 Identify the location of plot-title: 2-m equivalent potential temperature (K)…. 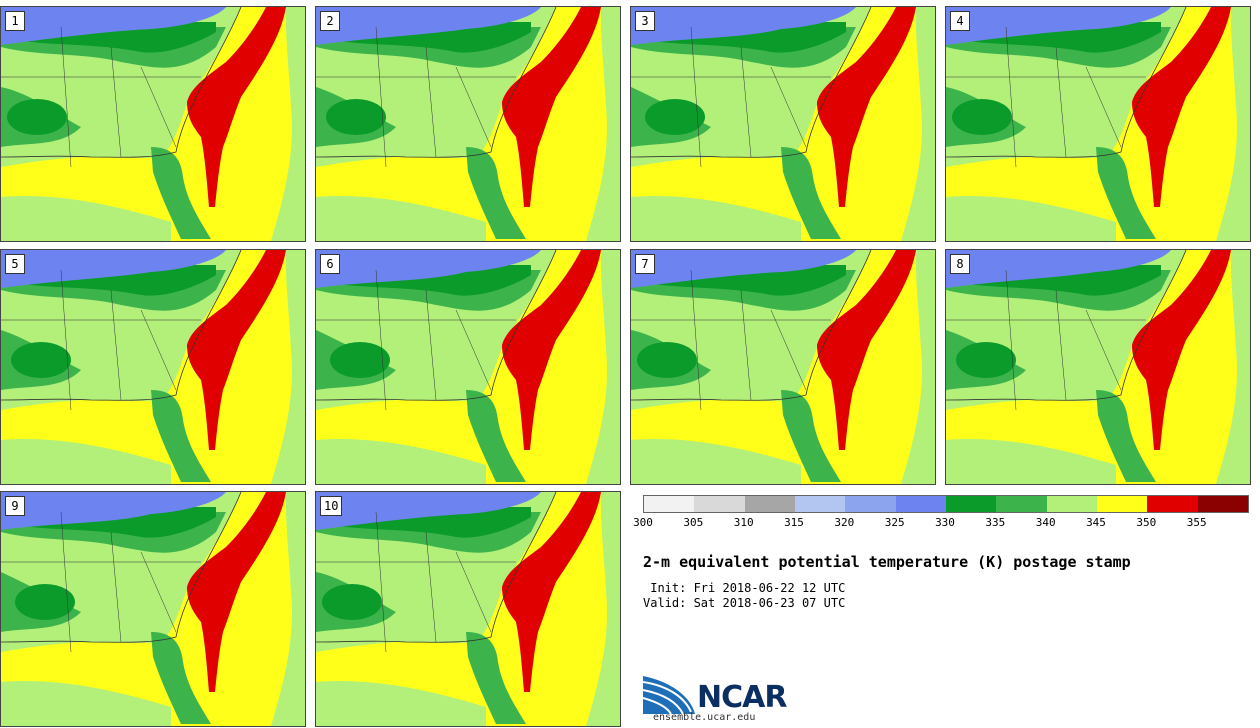
(887, 562).